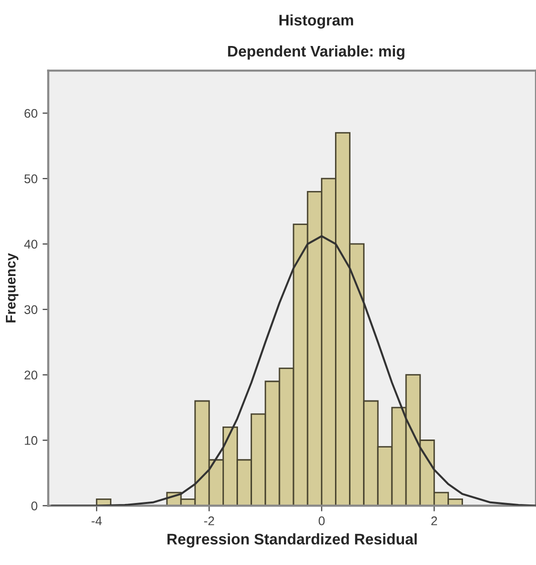 This screenshot has height=565, width=536. I want to click on y-tick-label: 40, so click(31, 244).